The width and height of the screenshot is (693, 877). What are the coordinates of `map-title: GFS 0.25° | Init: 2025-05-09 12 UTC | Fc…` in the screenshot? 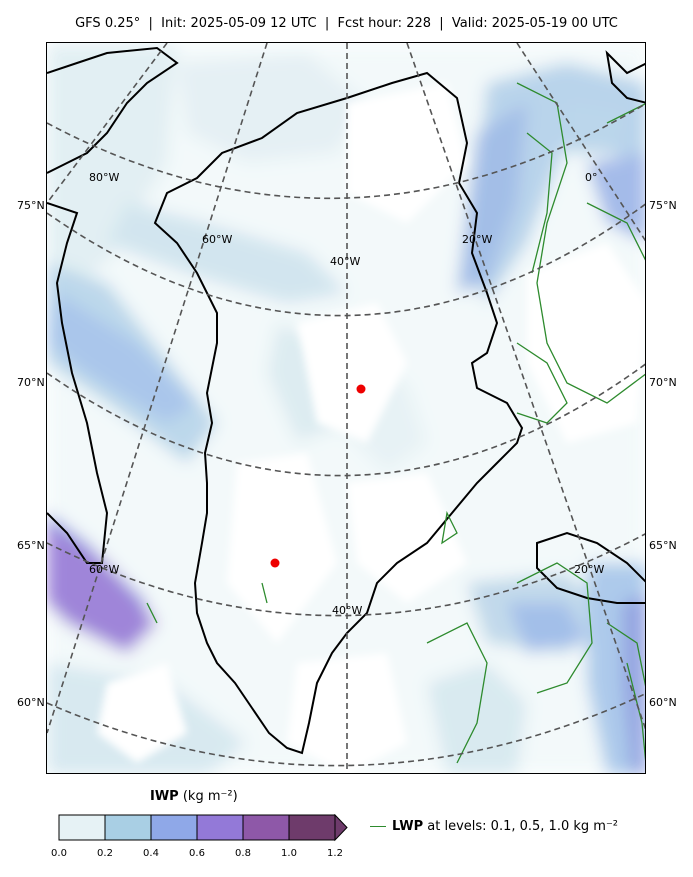 It's located at (346, 23).